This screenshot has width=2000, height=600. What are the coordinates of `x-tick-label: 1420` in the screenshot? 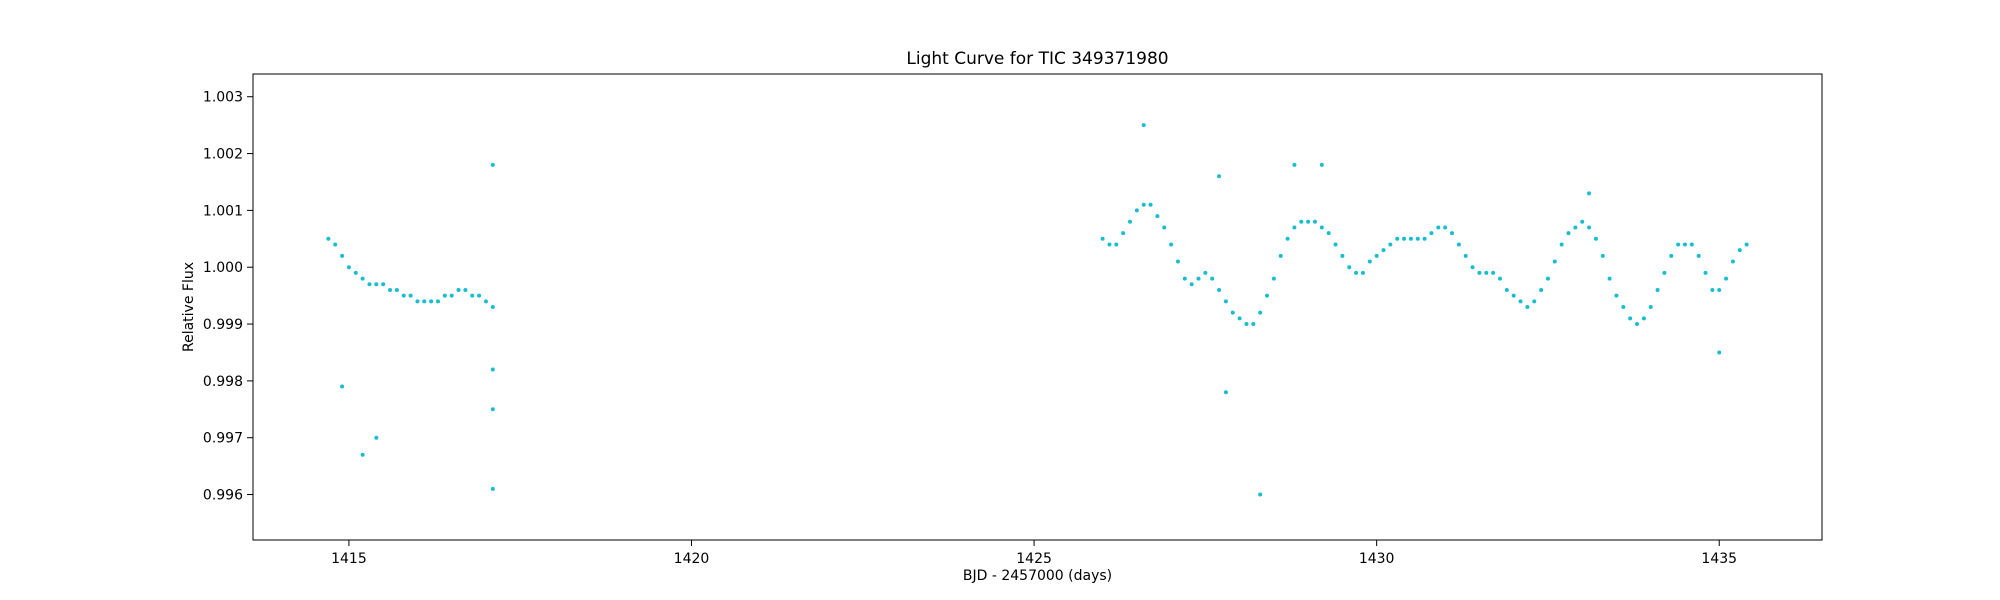 It's located at (692, 559).